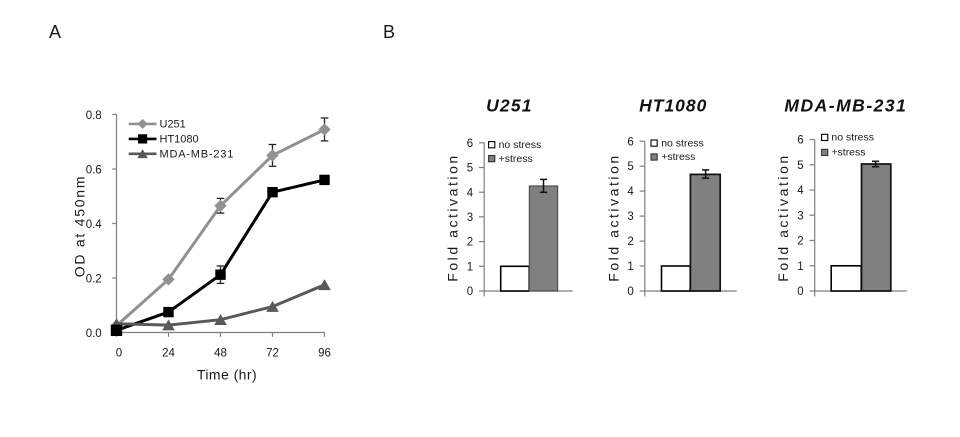 The image size is (960, 437). What do you see at coordinates (168, 354) in the screenshot?
I see `svg-text: 24` at bounding box center [168, 354].